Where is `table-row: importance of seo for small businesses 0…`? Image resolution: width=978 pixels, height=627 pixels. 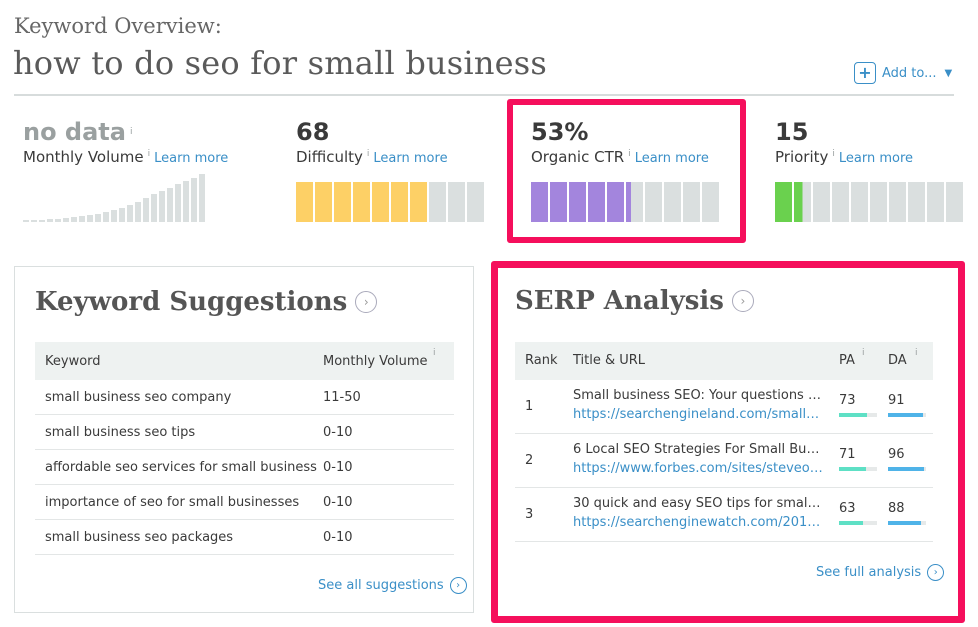 table-row: importance of seo for small businesses 0… is located at coordinates (244, 502).